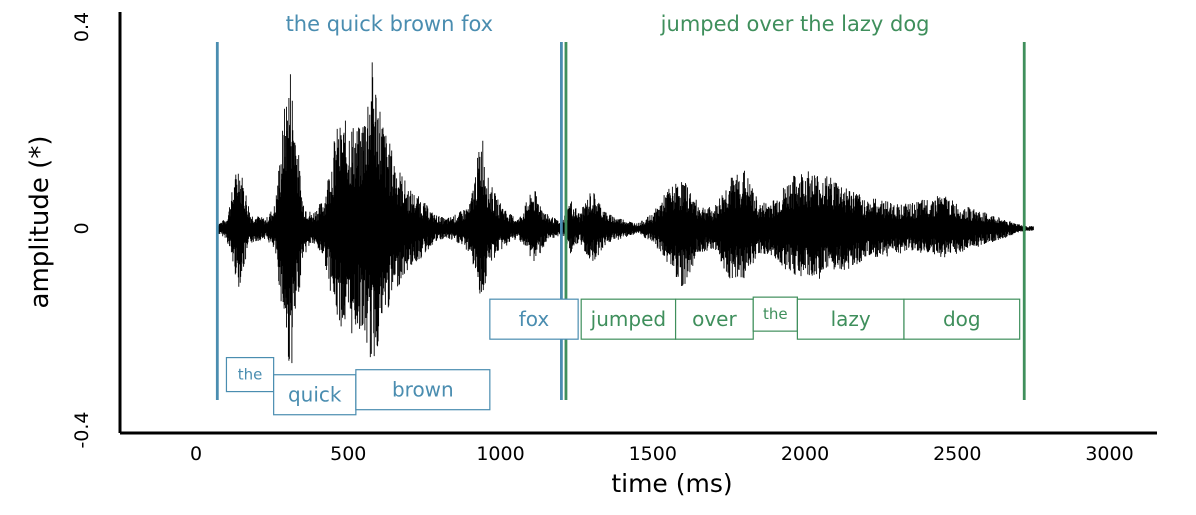  Describe the element at coordinates (82, 228) in the screenshot. I see `y-tick-label: 0` at that location.